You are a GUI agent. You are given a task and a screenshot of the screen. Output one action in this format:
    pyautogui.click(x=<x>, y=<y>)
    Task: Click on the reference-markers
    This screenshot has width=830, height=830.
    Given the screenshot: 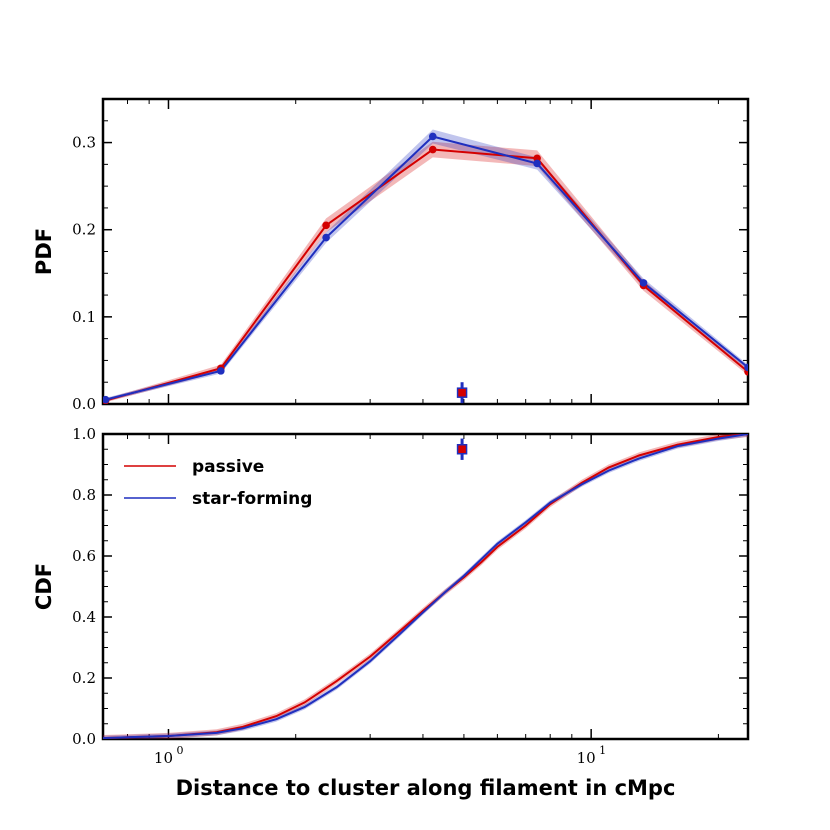 What is the action you would take?
    pyautogui.click(x=462, y=421)
    